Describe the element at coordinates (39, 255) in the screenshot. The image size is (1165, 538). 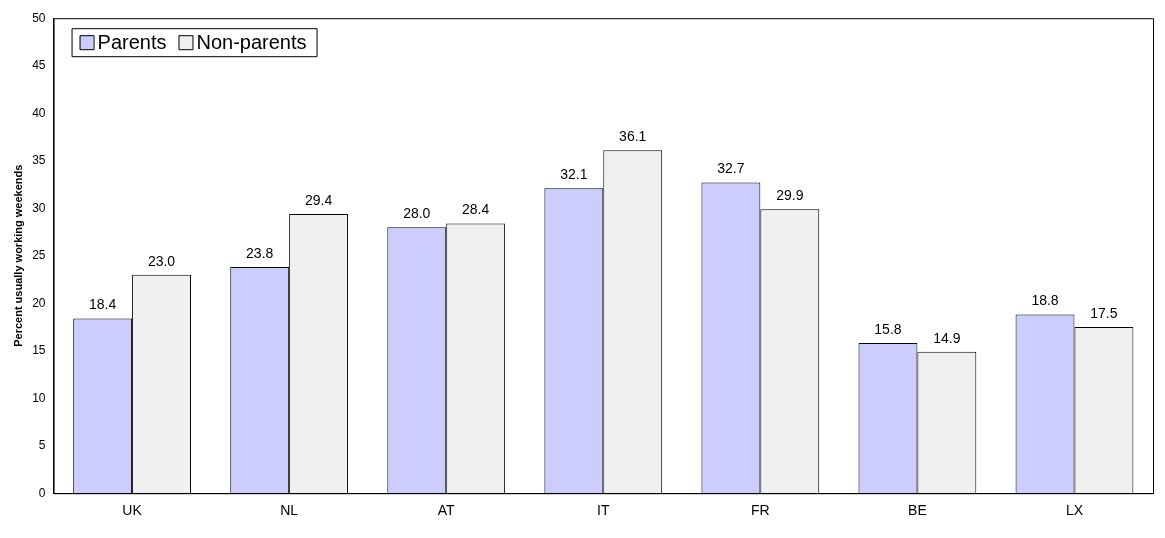
I see `y-tick-label: 25` at that location.